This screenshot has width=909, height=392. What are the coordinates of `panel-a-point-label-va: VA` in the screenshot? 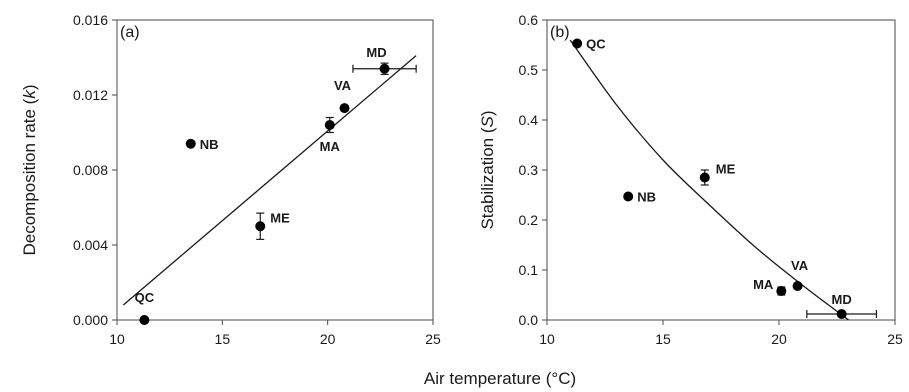 It's located at (343, 85).